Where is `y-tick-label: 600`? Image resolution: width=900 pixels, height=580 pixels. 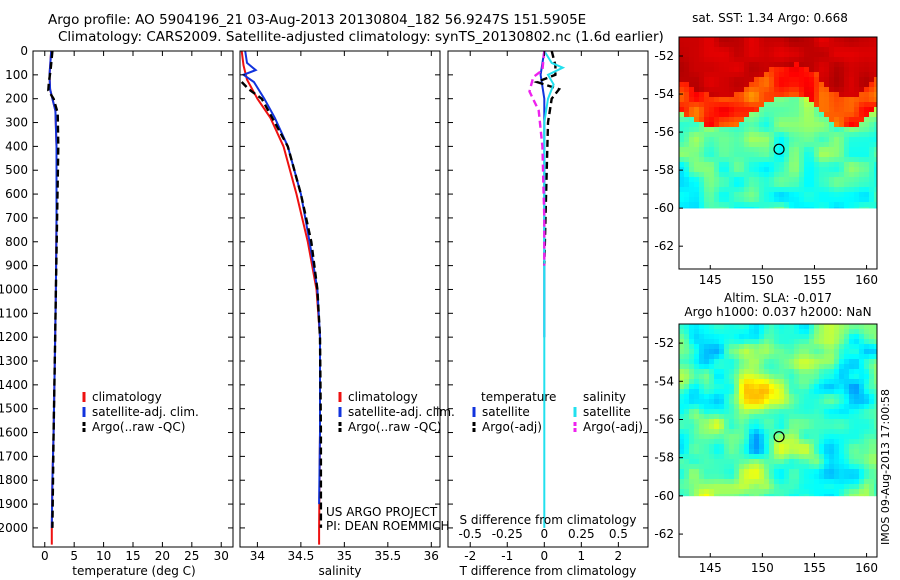 y-tick-label: 600 is located at coordinates (16, 194).